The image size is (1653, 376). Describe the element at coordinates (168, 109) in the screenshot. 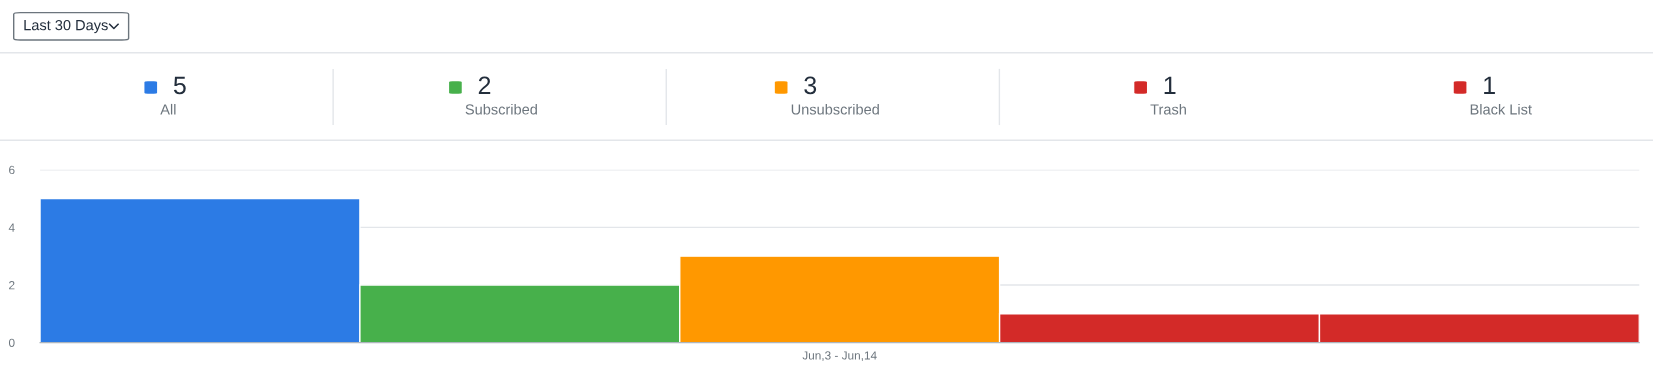

I see `legend-label: All` at that location.